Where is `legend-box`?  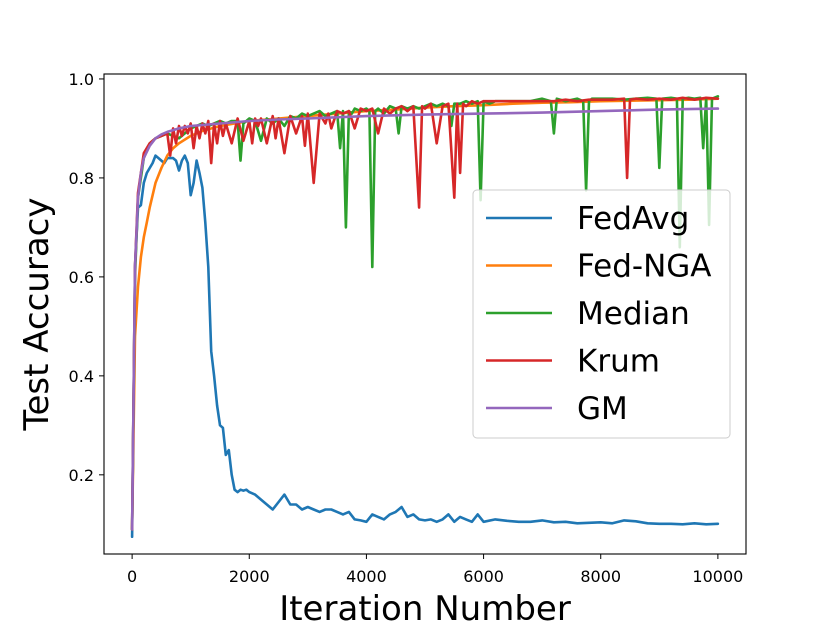
legend-box is located at coordinates (601, 314).